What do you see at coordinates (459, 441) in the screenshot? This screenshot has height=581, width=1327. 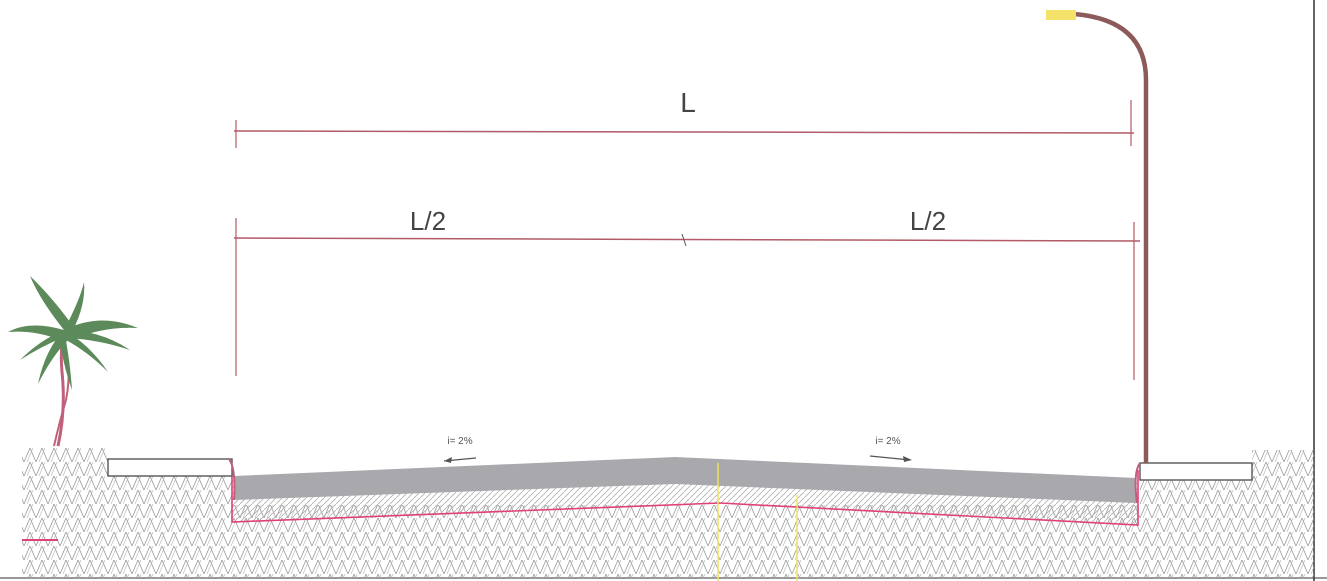 I see `slope-label-left: i= 2%` at bounding box center [459, 441].